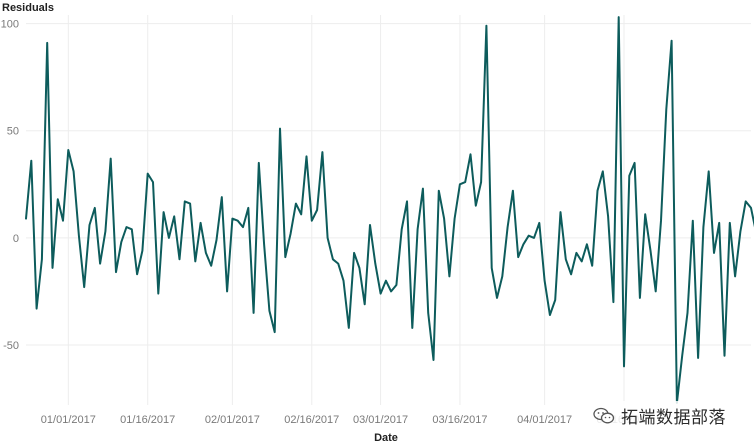 The width and height of the screenshot is (754, 446). I want to click on x-tick-label: 03/16/2017, so click(459, 420).